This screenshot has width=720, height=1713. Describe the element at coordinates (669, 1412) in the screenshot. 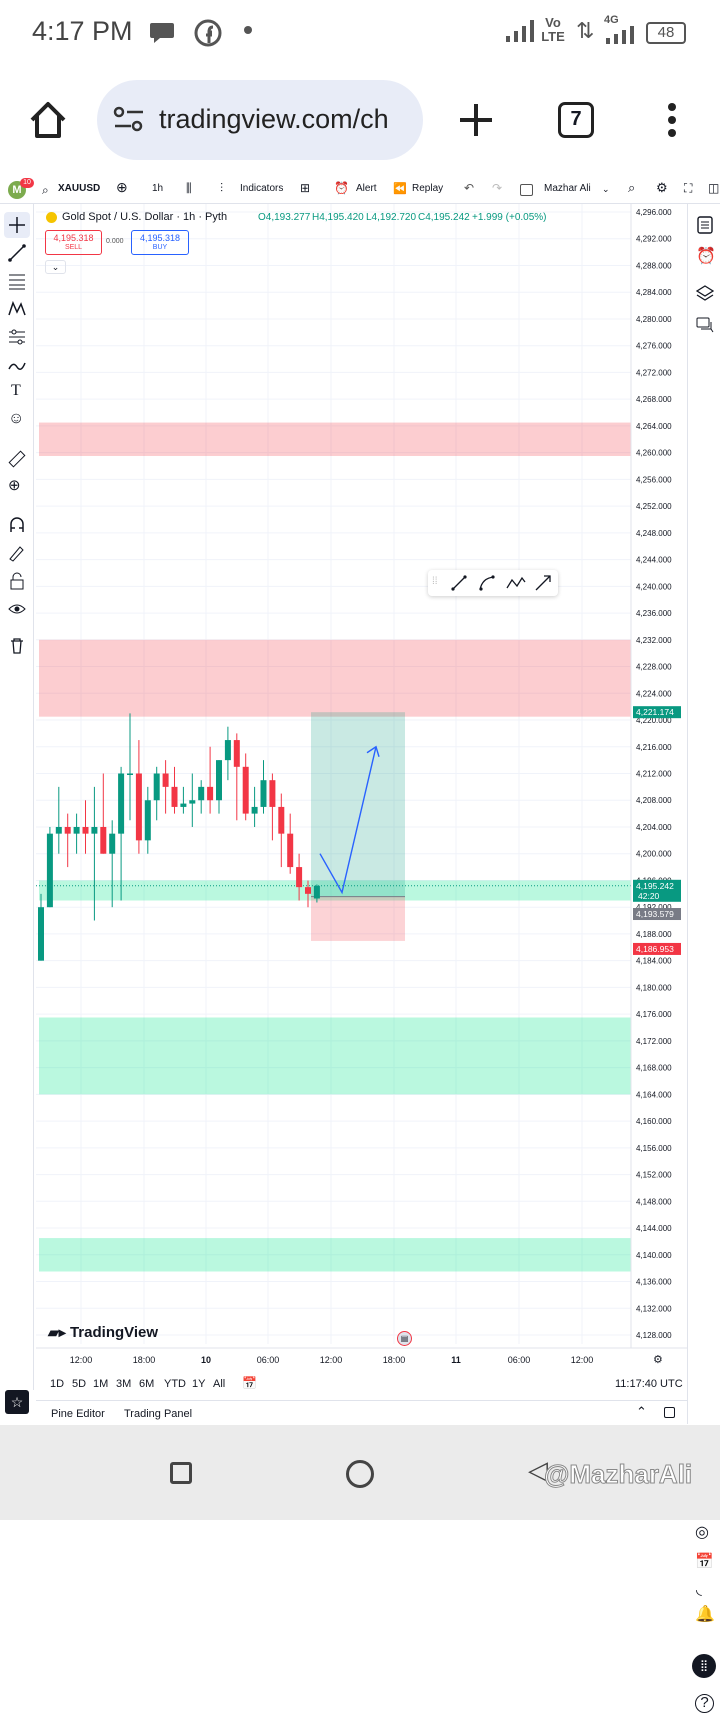

I see `maximize-panel-icon` at that location.